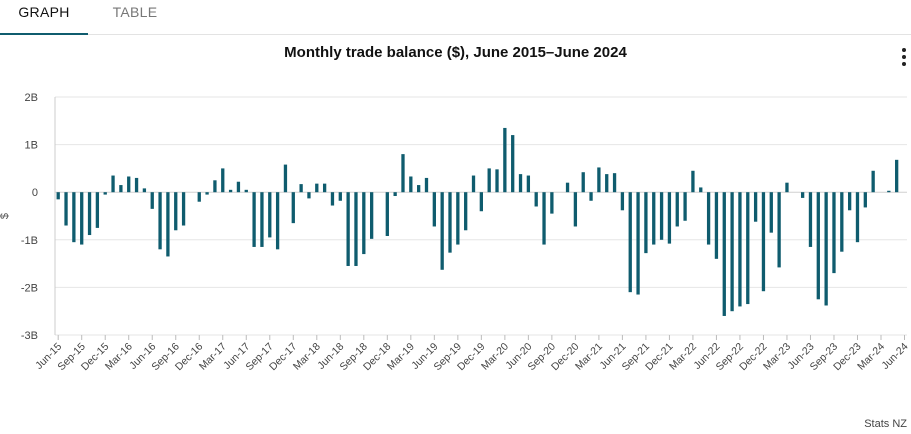 The height and width of the screenshot is (434, 911). I want to click on bar: Dec-22: -2.08B, so click(763, 242).